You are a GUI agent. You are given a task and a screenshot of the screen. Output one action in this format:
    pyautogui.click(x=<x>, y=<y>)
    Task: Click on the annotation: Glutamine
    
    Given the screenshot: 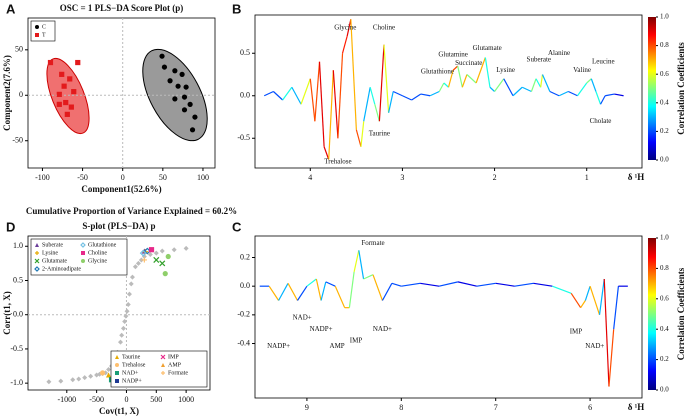 What is the action you would take?
    pyautogui.click(x=453, y=55)
    